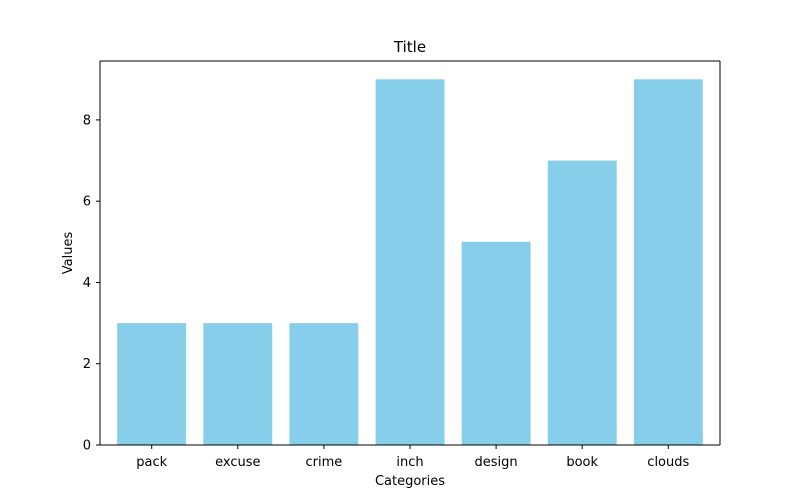 This screenshot has width=800, height=504. Describe the element at coordinates (87, 283) in the screenshot. I see `y-tick-label: 4` at that location.